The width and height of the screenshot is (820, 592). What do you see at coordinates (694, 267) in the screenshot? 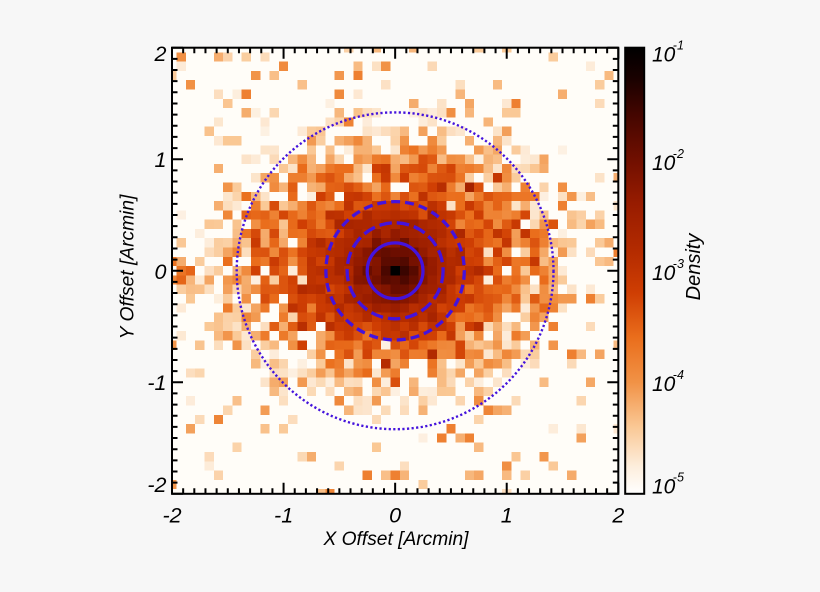
I see `svg-text: Density` at bounding box center [694, 267].